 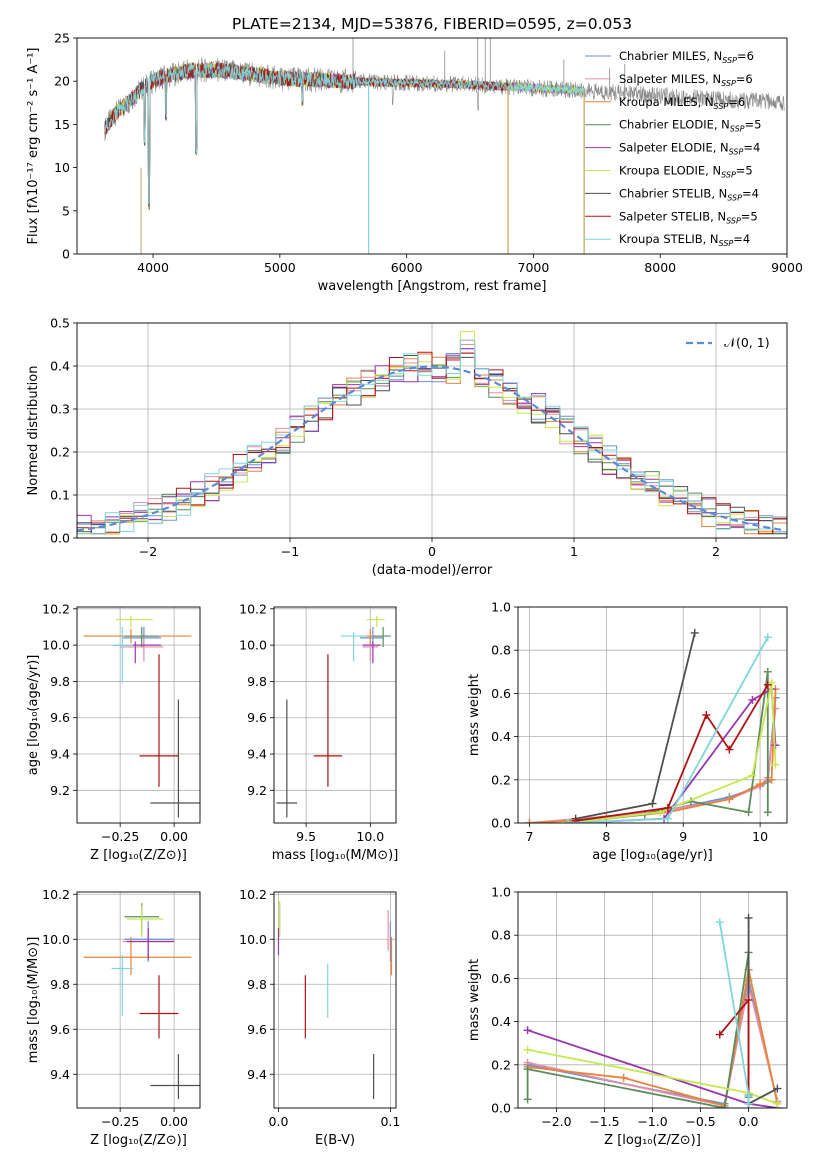 I want to click on legend-label-salpeter_stelib: Salpeter STELIB, NSSP=5, so click(x=688, y=217).